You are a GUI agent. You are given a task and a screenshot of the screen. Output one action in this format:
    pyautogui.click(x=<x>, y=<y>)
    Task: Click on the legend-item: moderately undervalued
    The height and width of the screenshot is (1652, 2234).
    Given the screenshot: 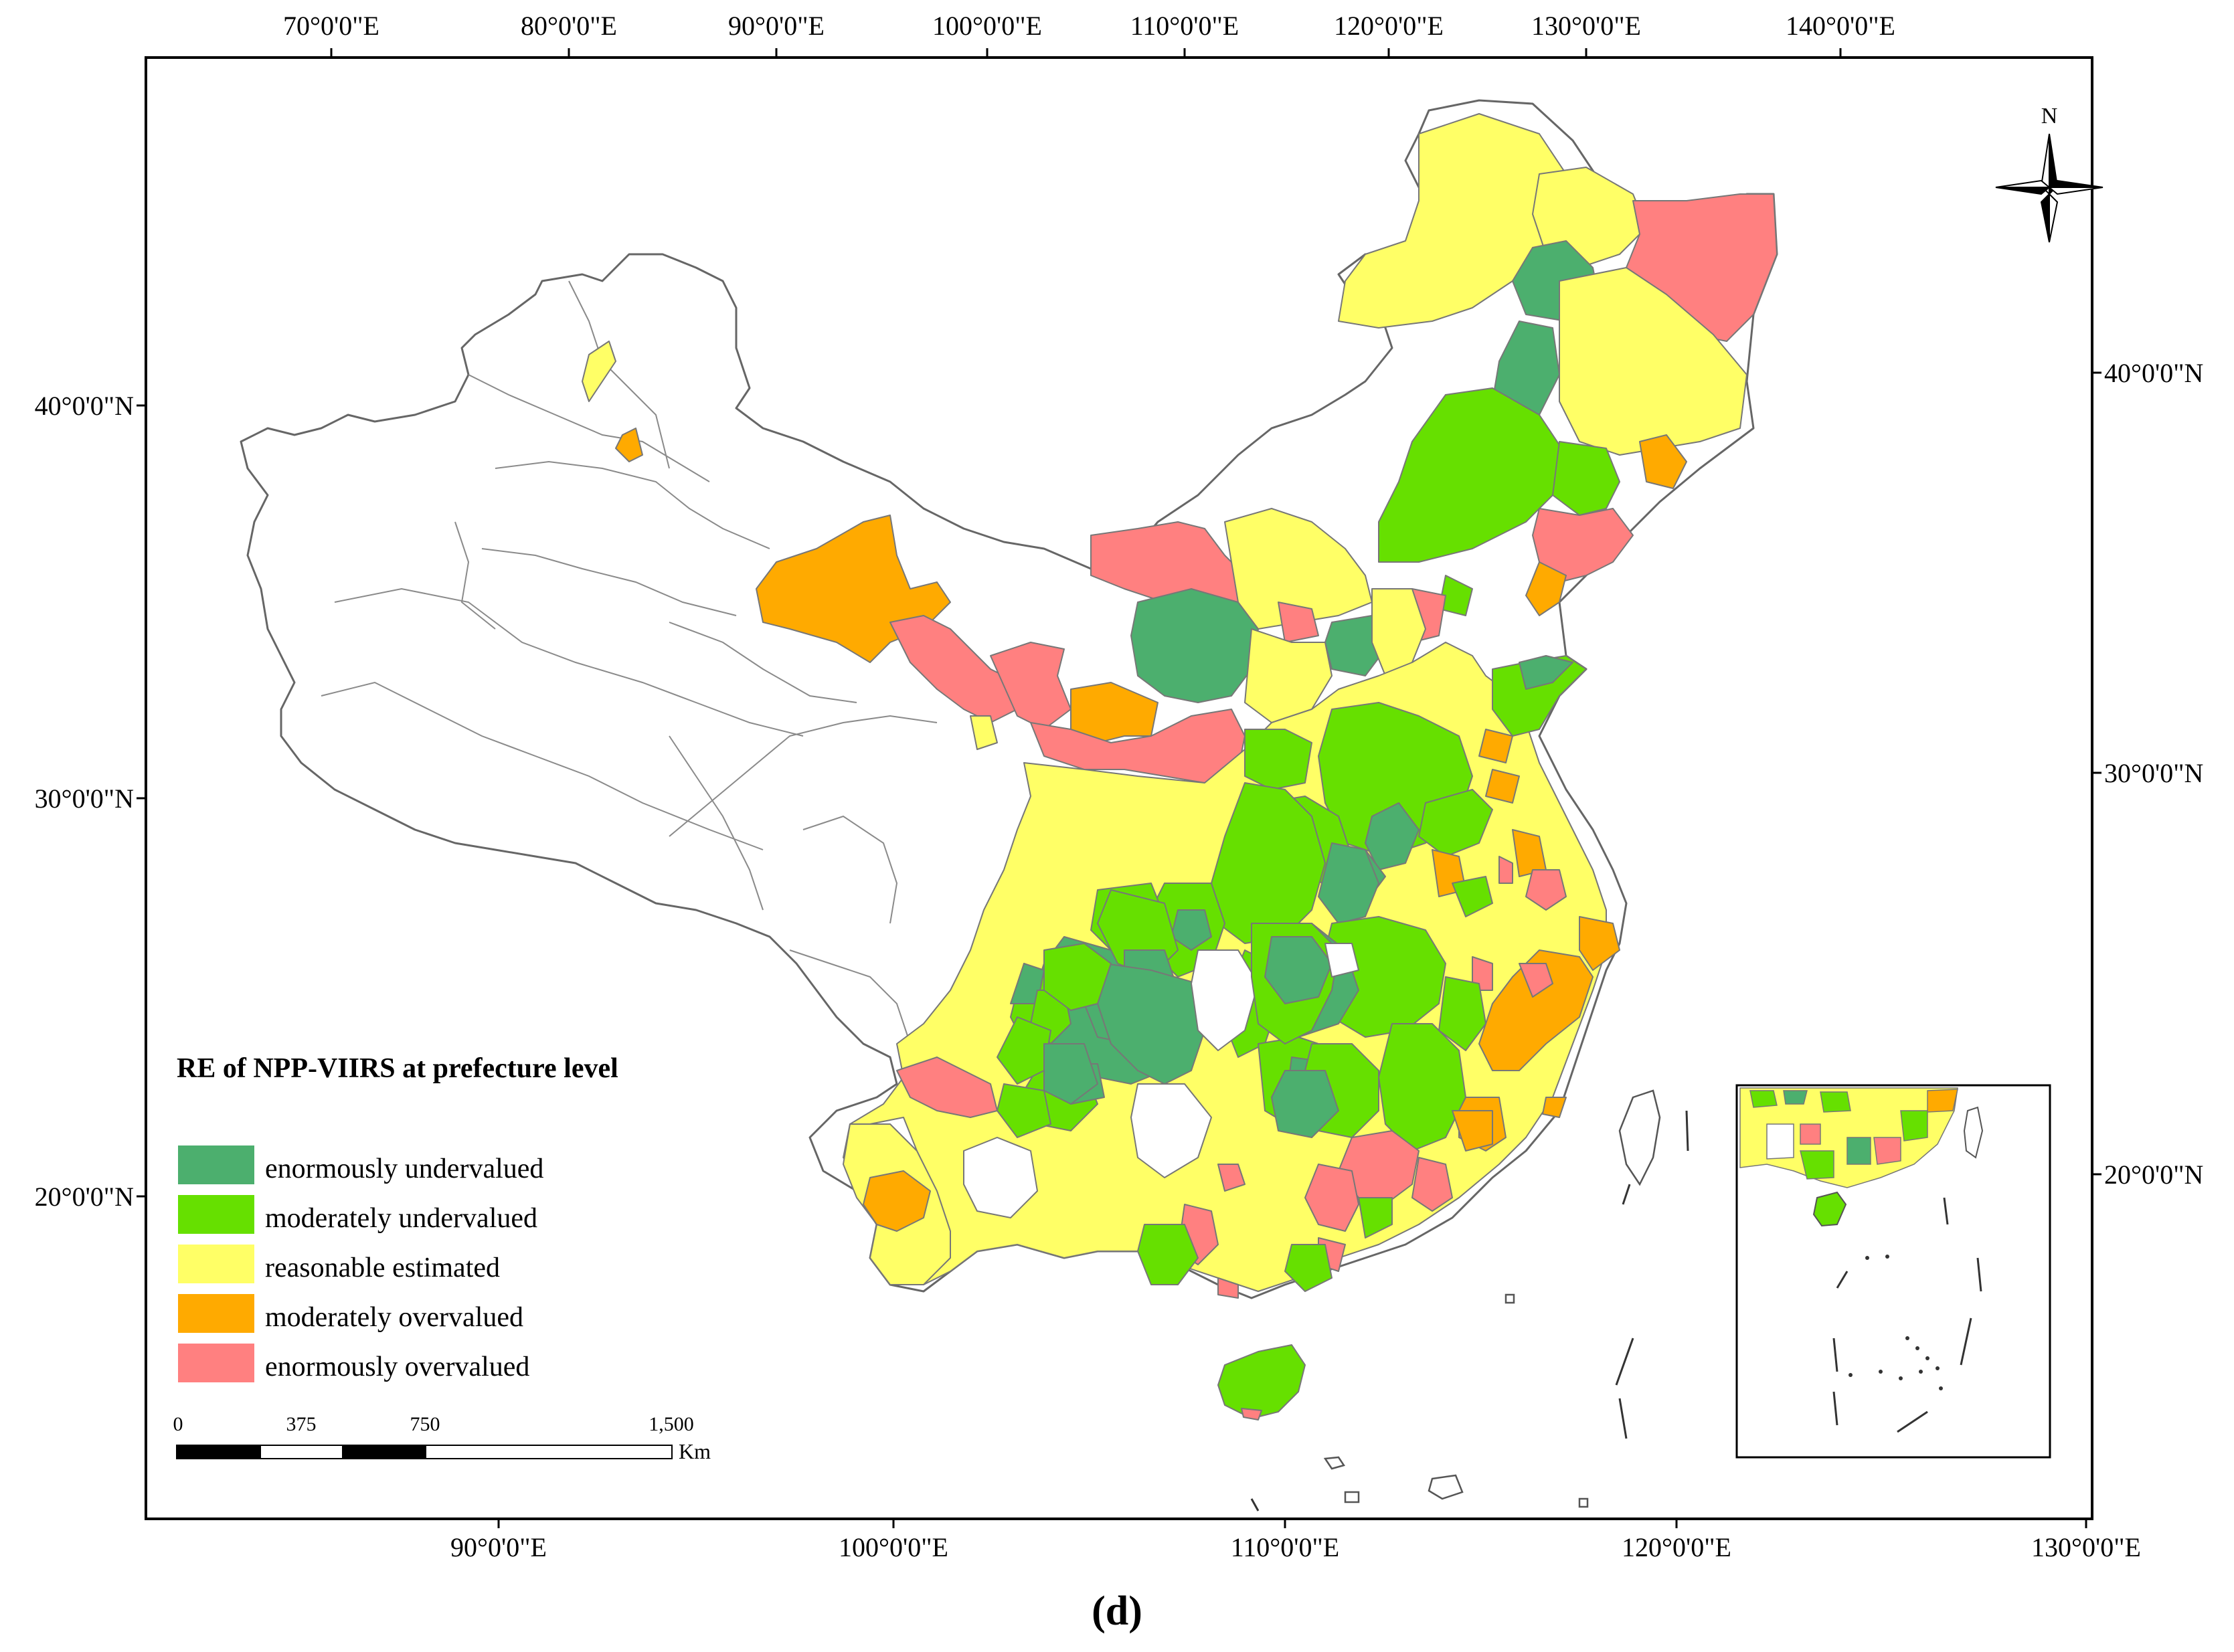 What is the action you would take?
    pyautogui.click(x=357, y=1215)
    